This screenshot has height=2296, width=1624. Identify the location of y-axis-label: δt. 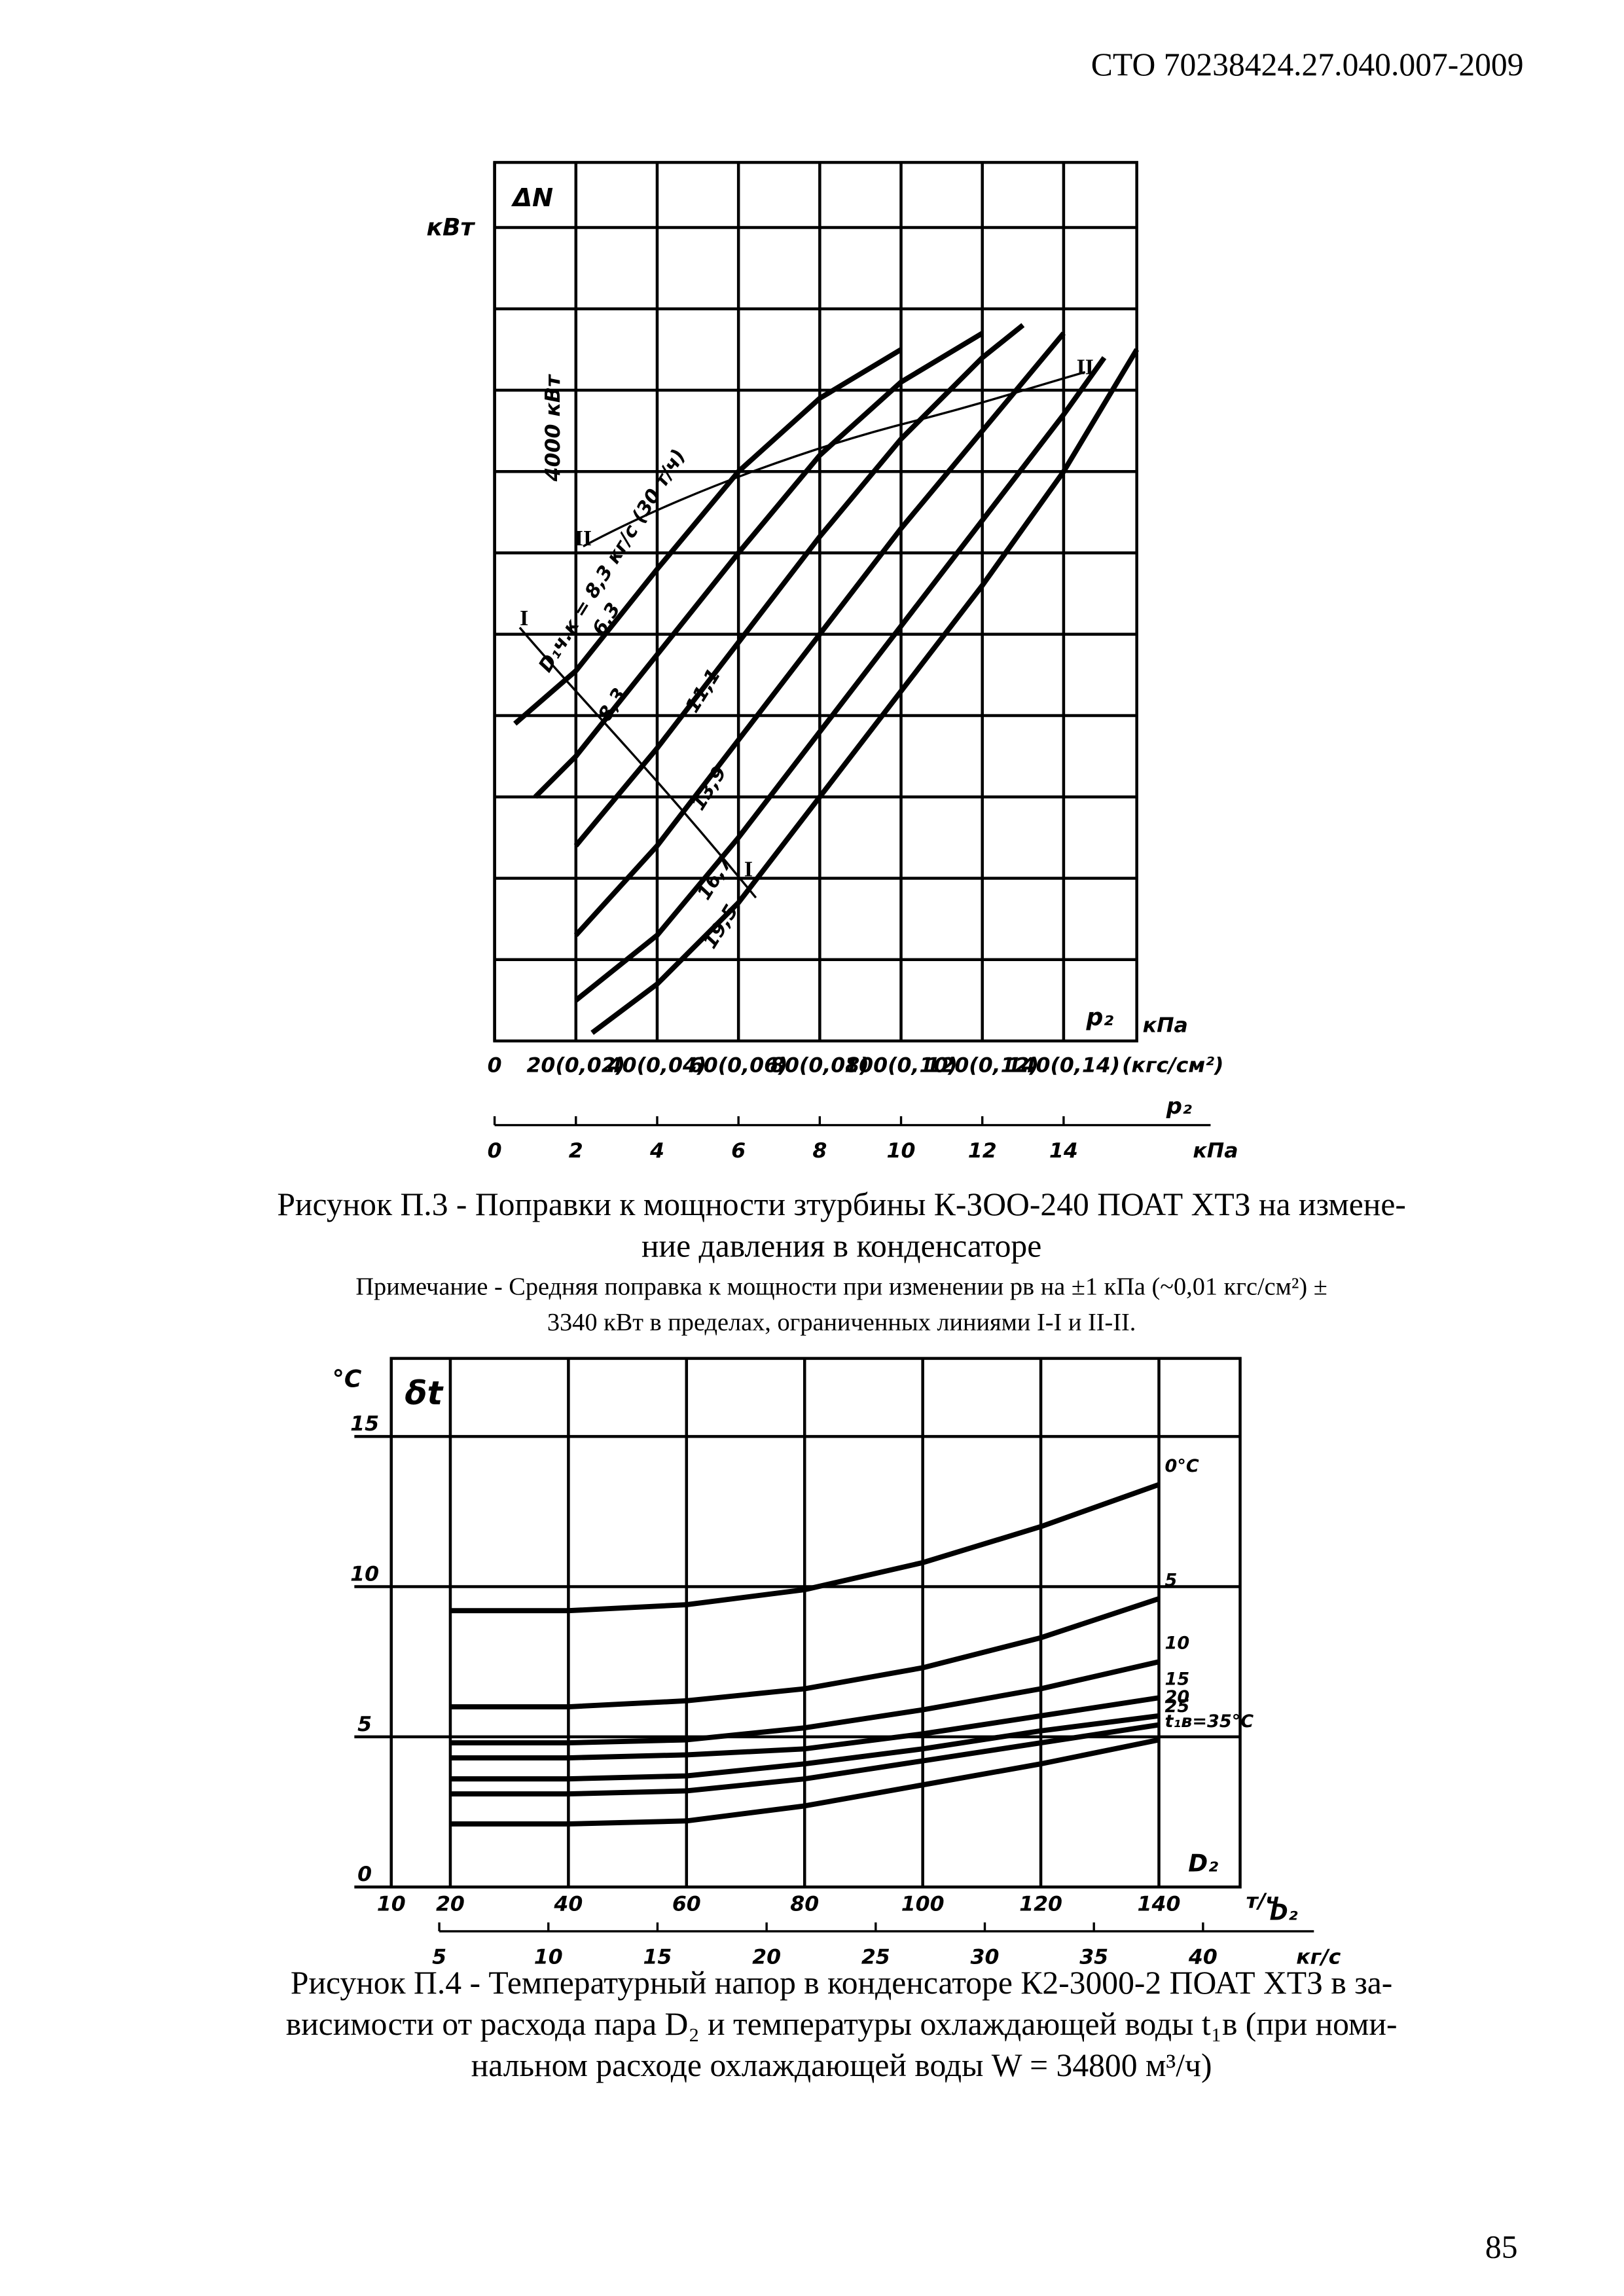
(424, 1393).